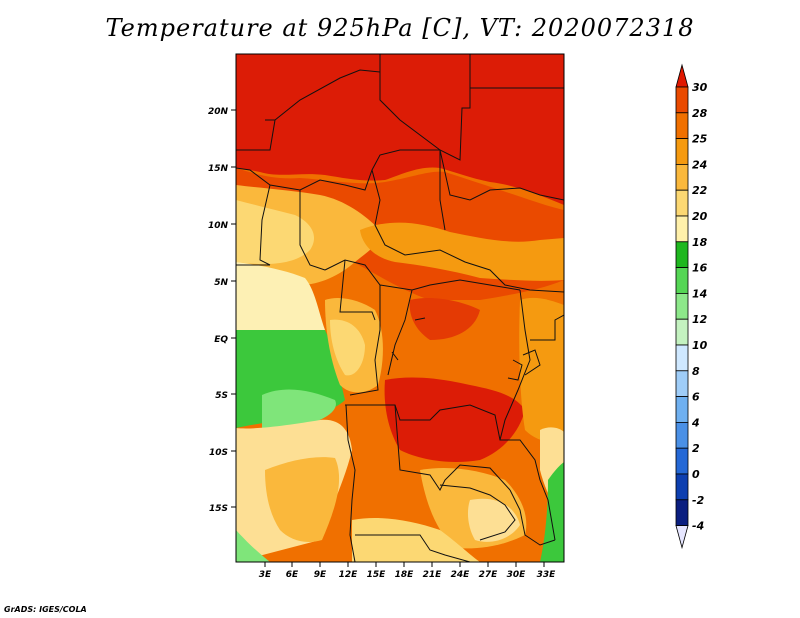  Describe the element at coordinates (292, 575) in the screenshot. I see `lon-label: 6E` at that location.